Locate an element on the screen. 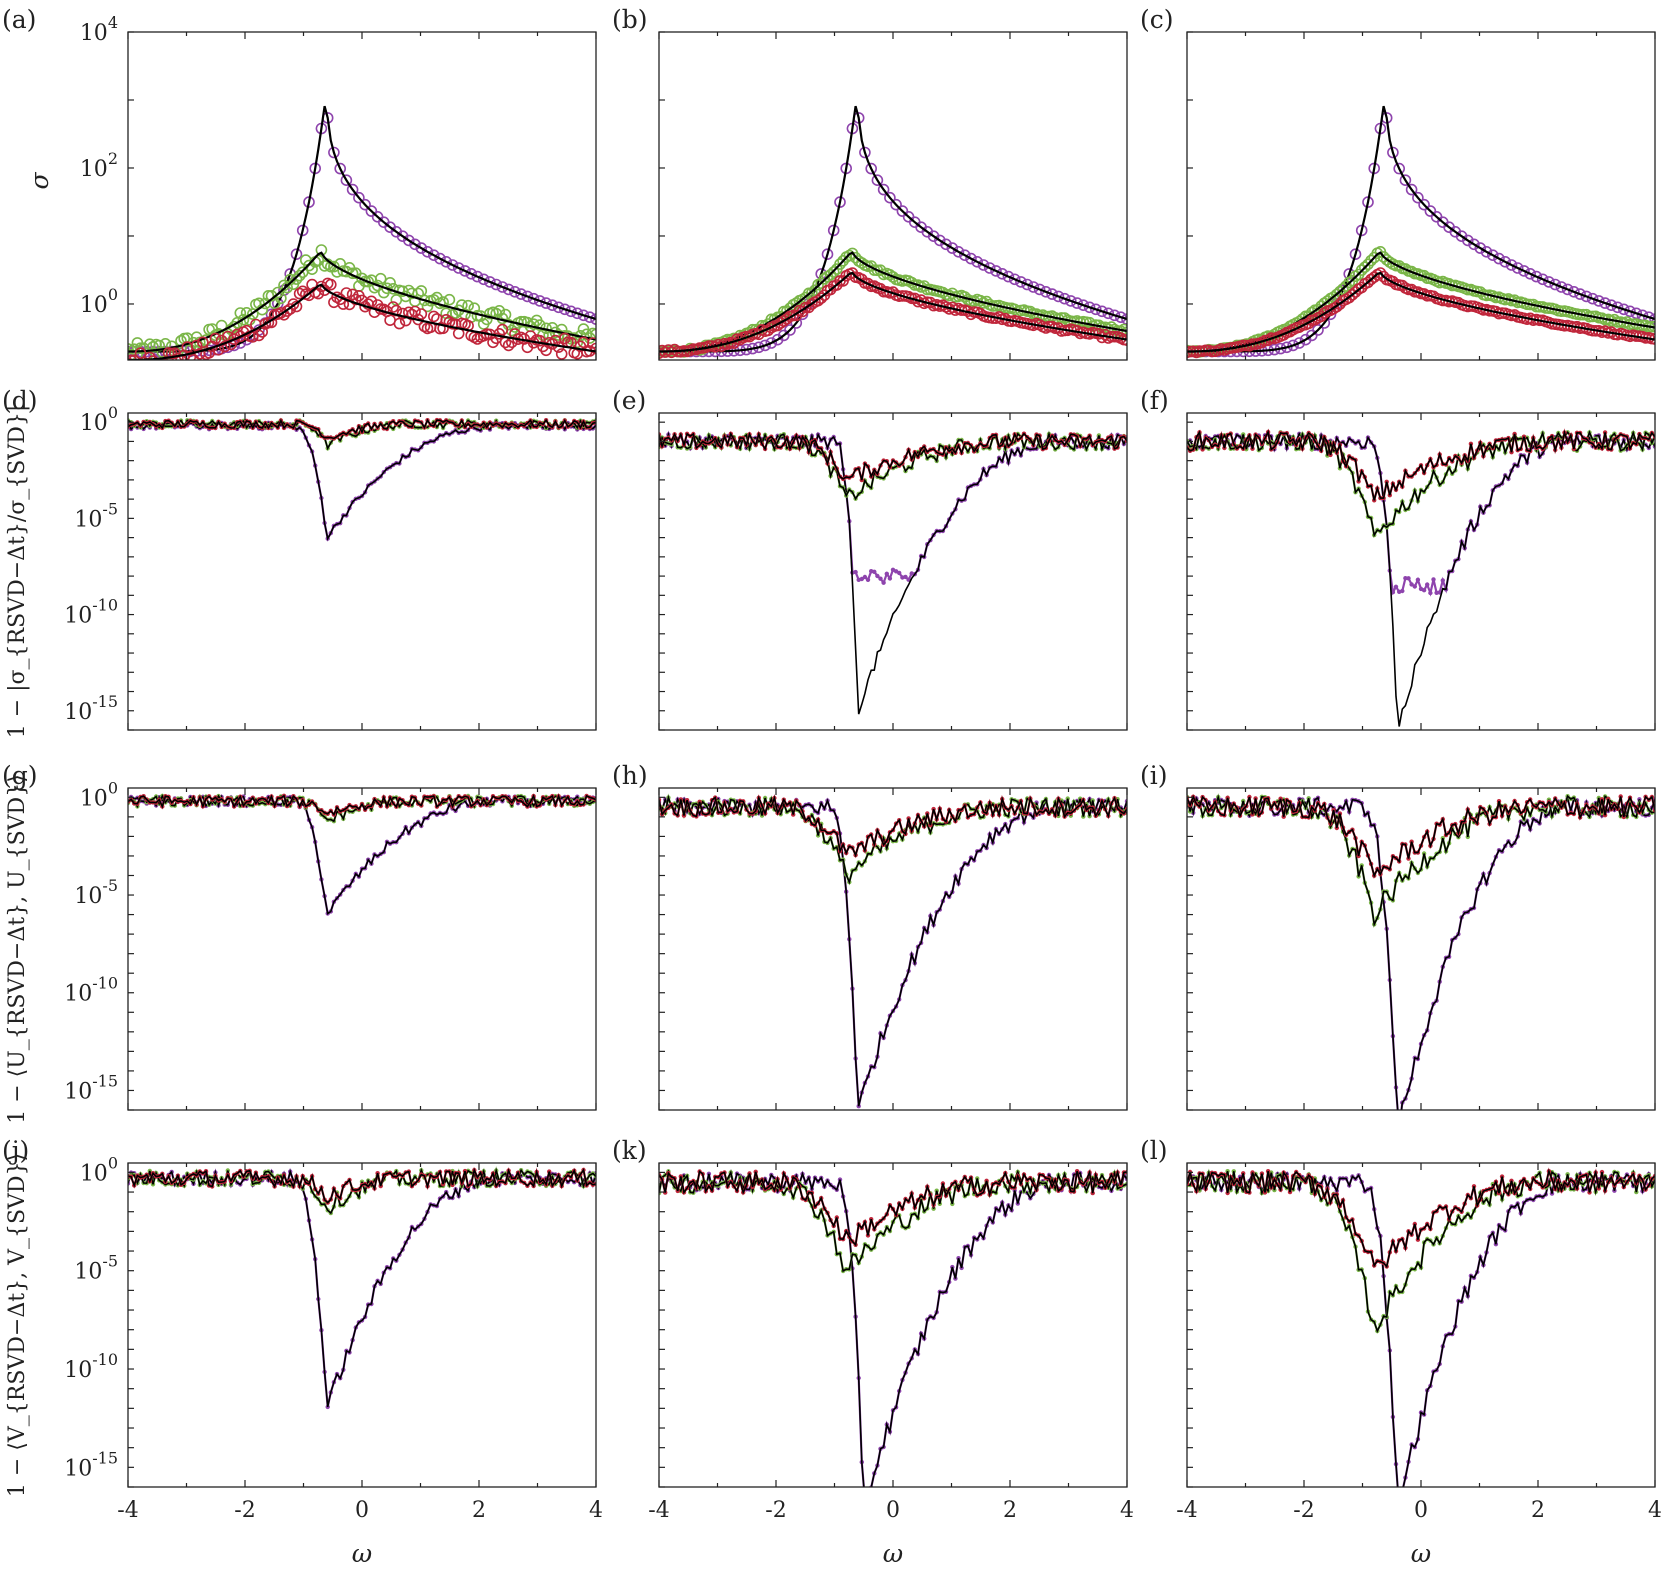 This screenshot has width=1661, height=1571. axis-frame is located at coordinates (1421, 571).